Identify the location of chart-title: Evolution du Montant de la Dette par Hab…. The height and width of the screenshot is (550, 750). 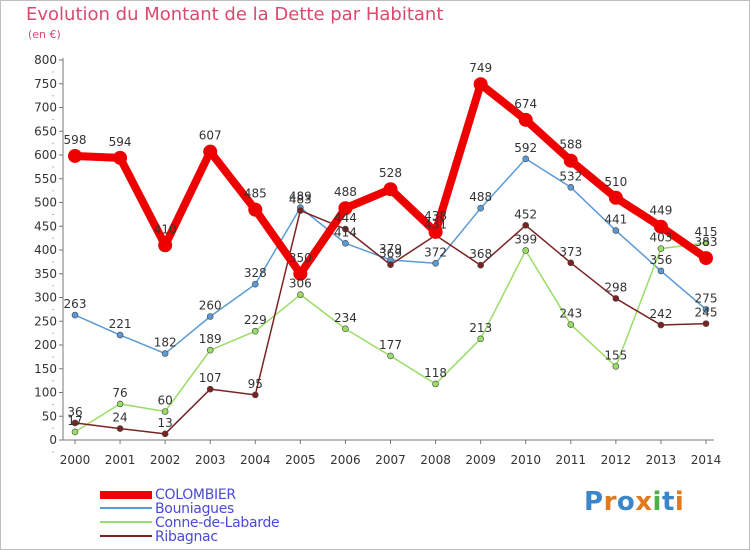
(235, 14).